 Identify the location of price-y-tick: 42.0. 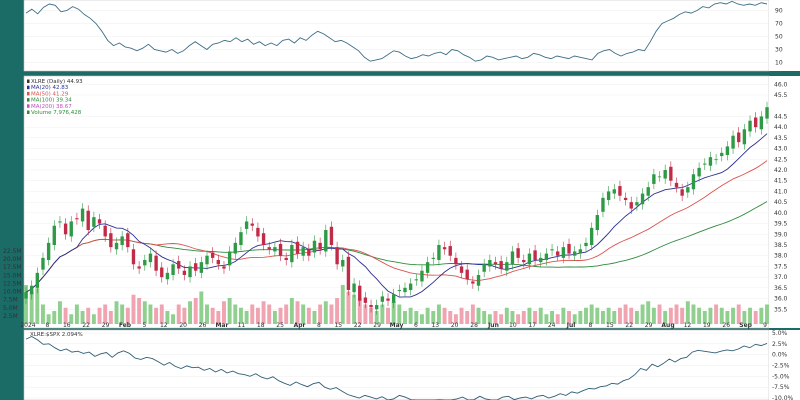
(781, 170).